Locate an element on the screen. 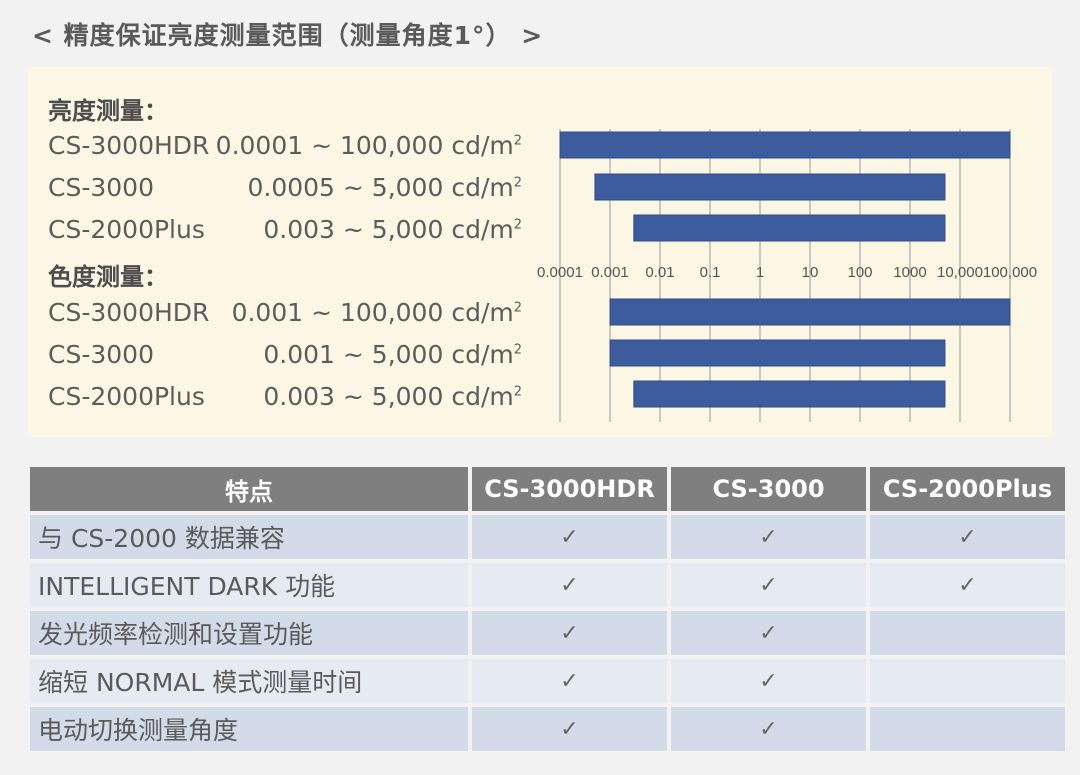  luminance-range-2: 0.0005 ~ 5,000 cd/m2 is located at coordinates (384, 187).